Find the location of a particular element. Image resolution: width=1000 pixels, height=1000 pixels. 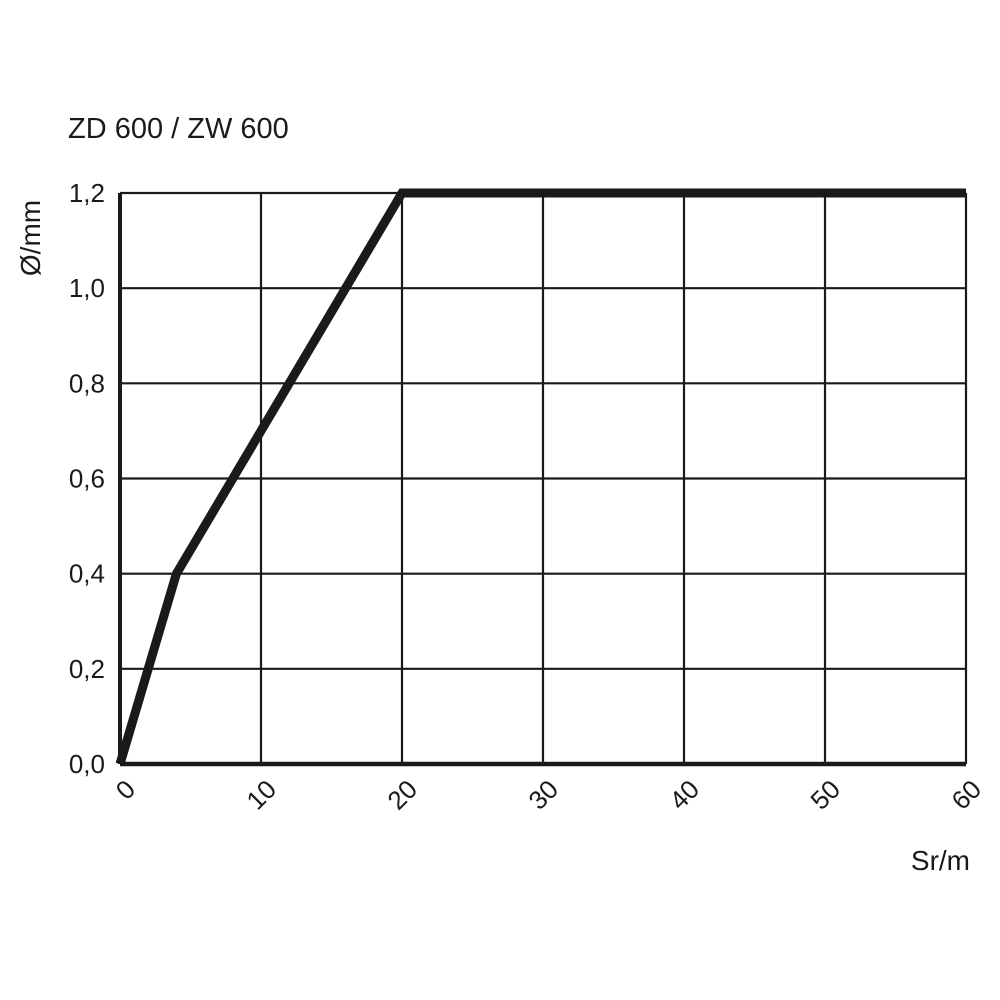

y-tick-label: 0,8 is located at coordinates (87, 383).